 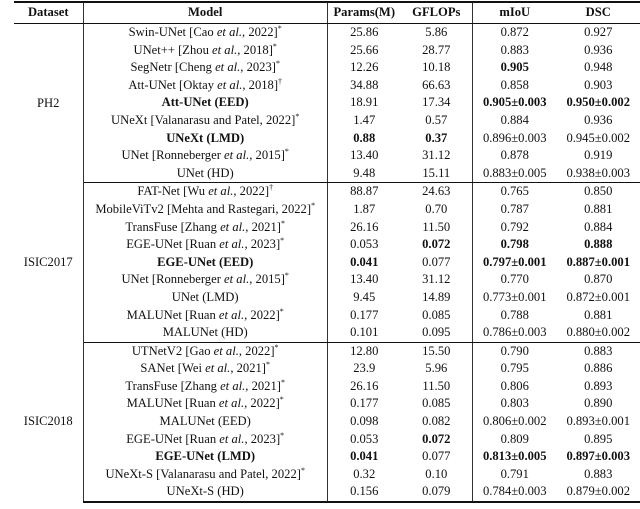 What do you see at coordinates (205, 474) in the screenshot?
I see `model-cell: UNeXt-S [Valanarasu and Patel, 2022]*` at bounding box center [205, 474].